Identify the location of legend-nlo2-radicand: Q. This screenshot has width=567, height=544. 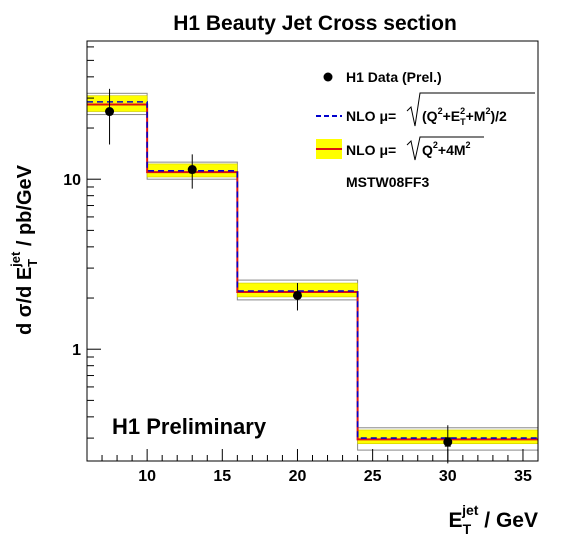
(427, 150).